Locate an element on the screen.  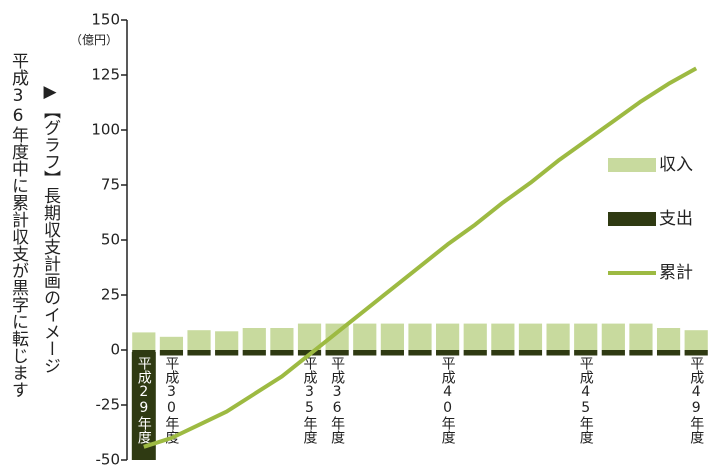
legend-label: 累計 is located at coordinates (676, 273).